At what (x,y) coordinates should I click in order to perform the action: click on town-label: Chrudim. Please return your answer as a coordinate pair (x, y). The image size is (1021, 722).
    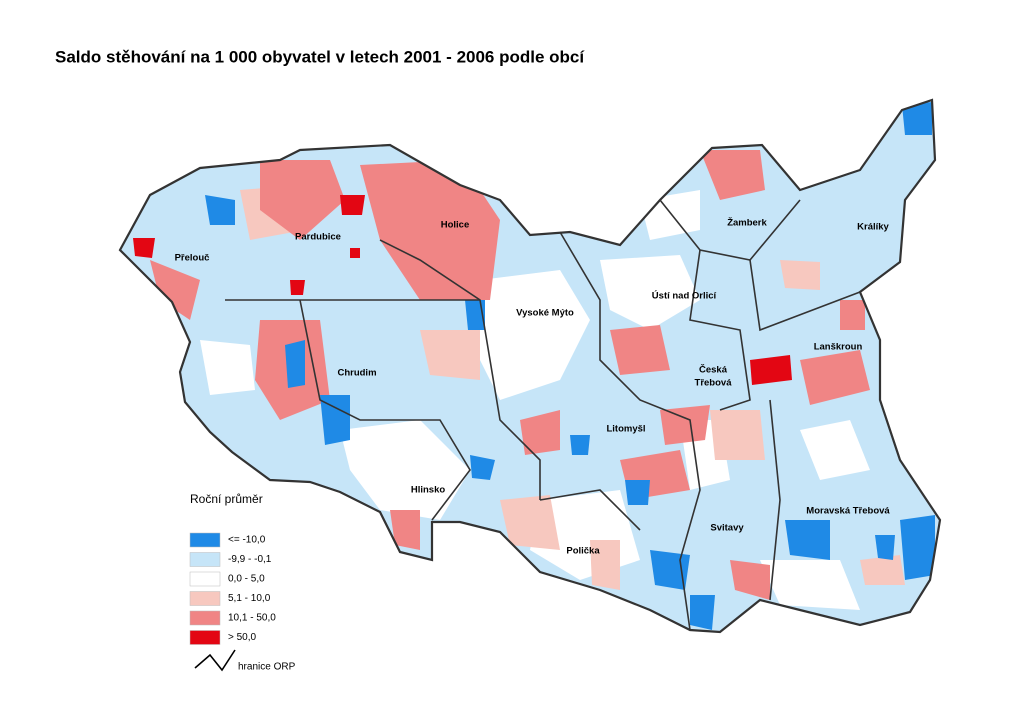
    Looking at the image, I should click on (356, 373).